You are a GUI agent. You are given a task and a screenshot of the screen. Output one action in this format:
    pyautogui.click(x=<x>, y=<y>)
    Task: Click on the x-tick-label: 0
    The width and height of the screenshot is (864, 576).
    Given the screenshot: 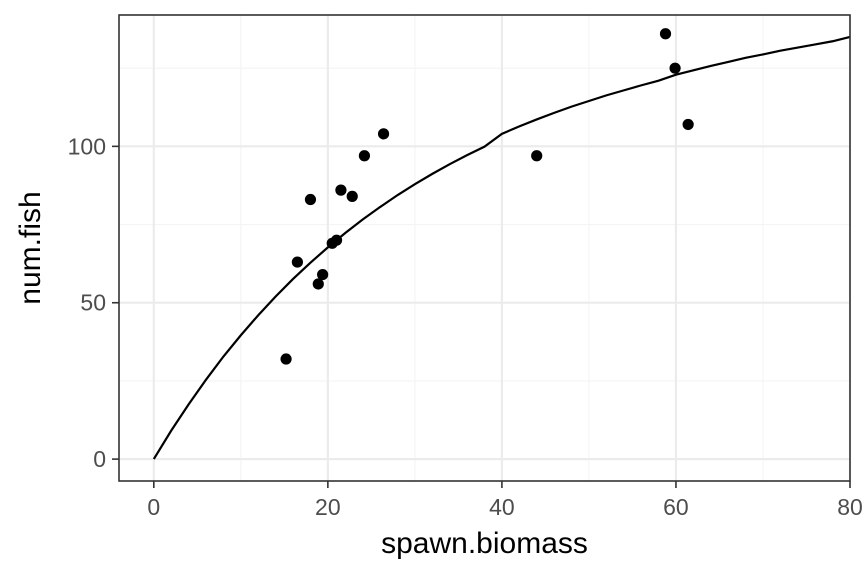 What is the action you would take?
    pyautogui.click(x=153, y=507)
    